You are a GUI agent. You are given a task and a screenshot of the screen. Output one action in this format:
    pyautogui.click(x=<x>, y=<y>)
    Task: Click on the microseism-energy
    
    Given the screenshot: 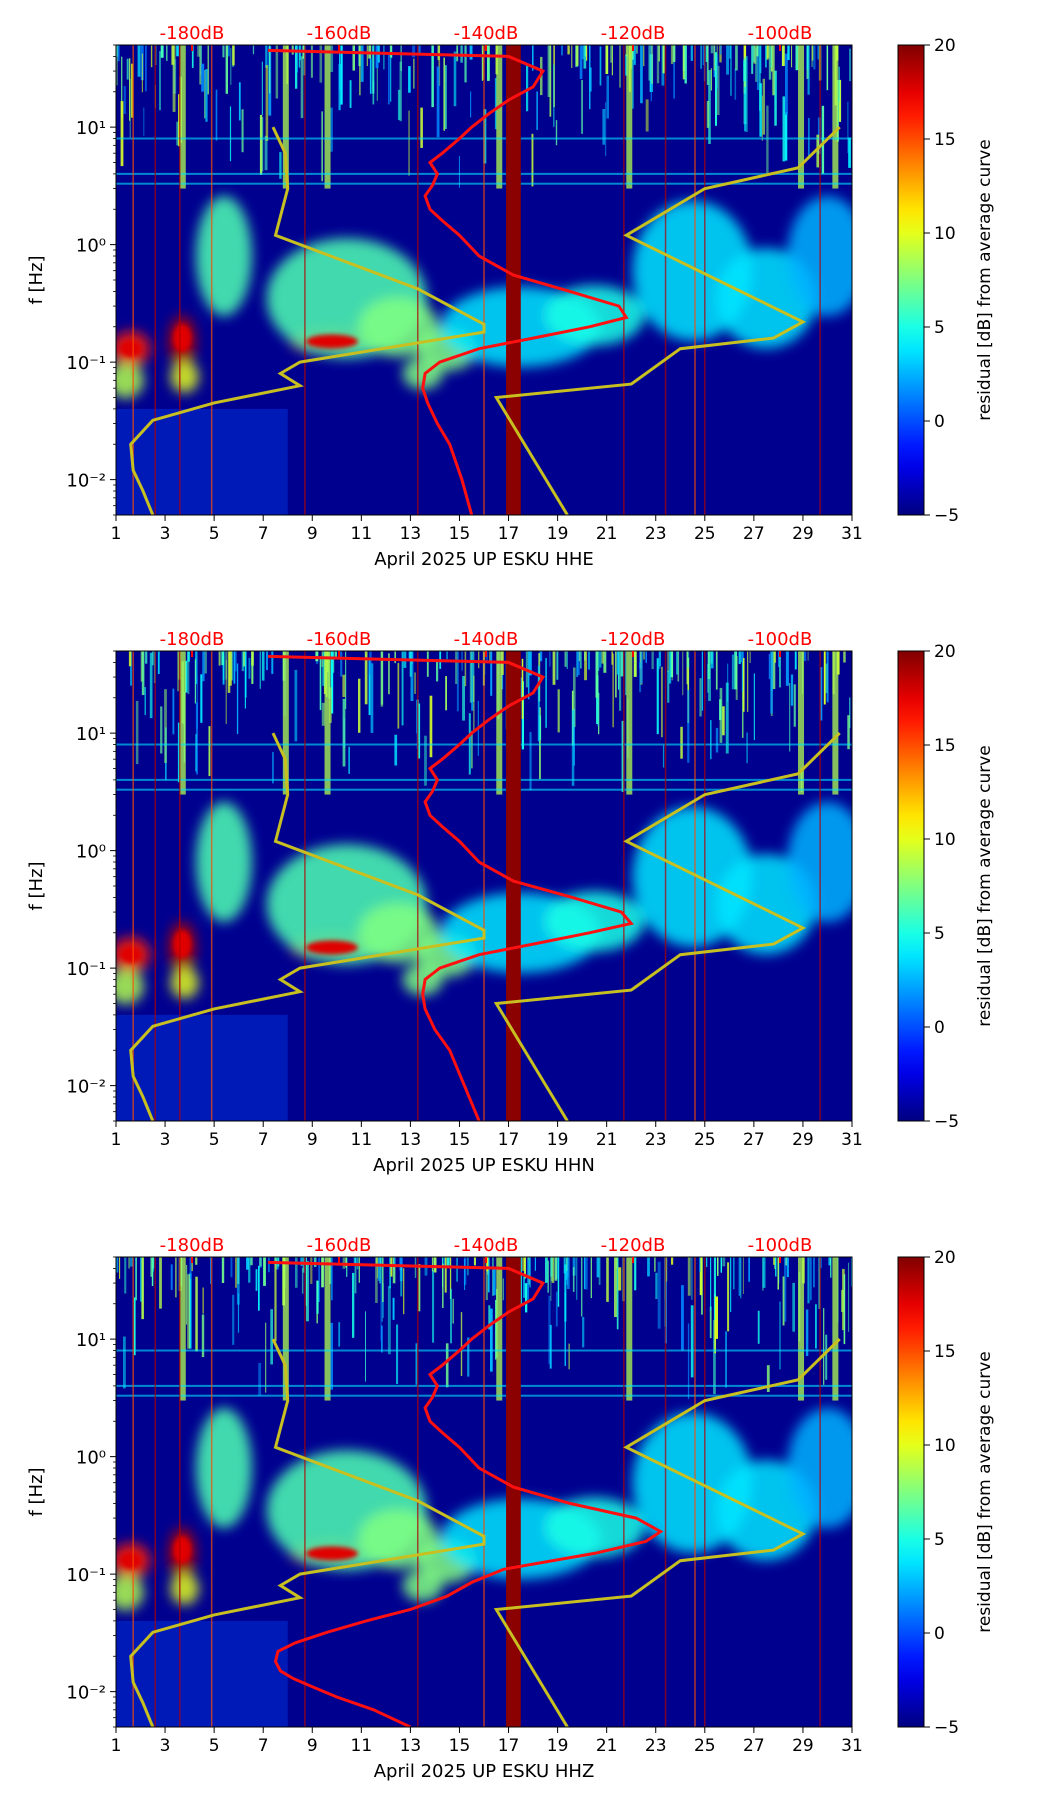 What is the action you would take?
    pyautogui.click(x=484, y=1509)
    